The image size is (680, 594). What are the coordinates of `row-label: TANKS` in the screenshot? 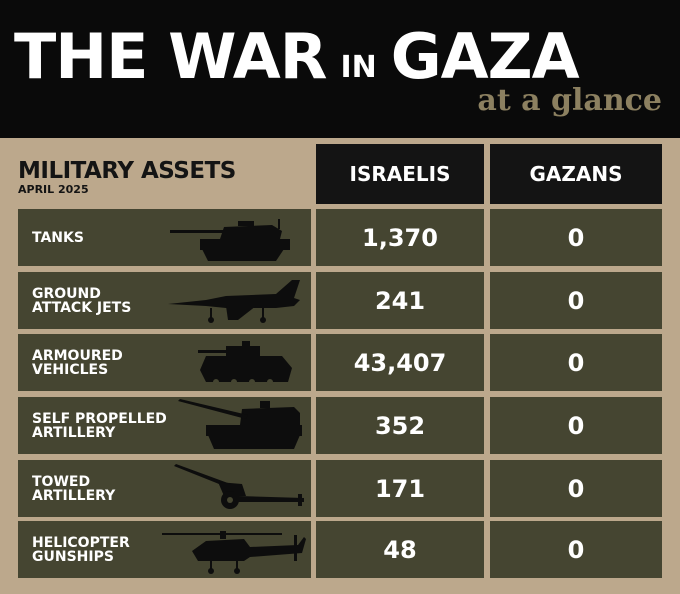 It's located at (58, 237).